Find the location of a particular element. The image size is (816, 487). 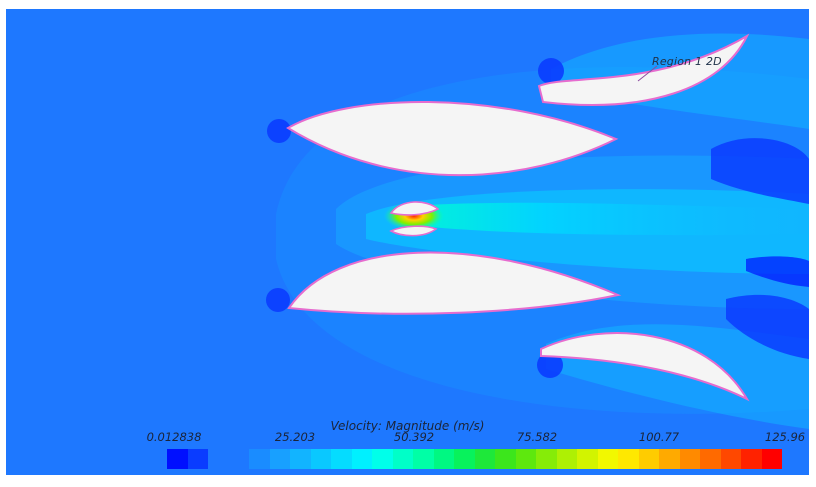

colorbar-tick-4: 75.582 is located at coordinates (537, 437).